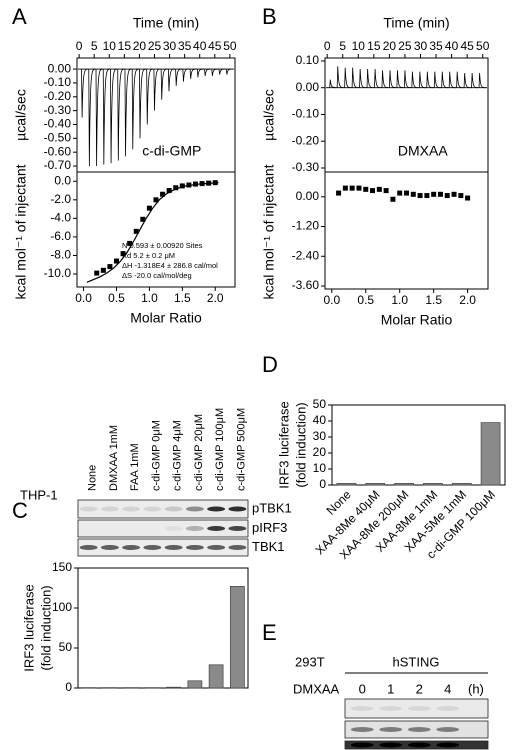 This screenshot has width=515, height=750. What do you see at coordinates (58, 151) in the screenshot?
I see `y-tick-label: -0.60` at bounding box center [58, 151].